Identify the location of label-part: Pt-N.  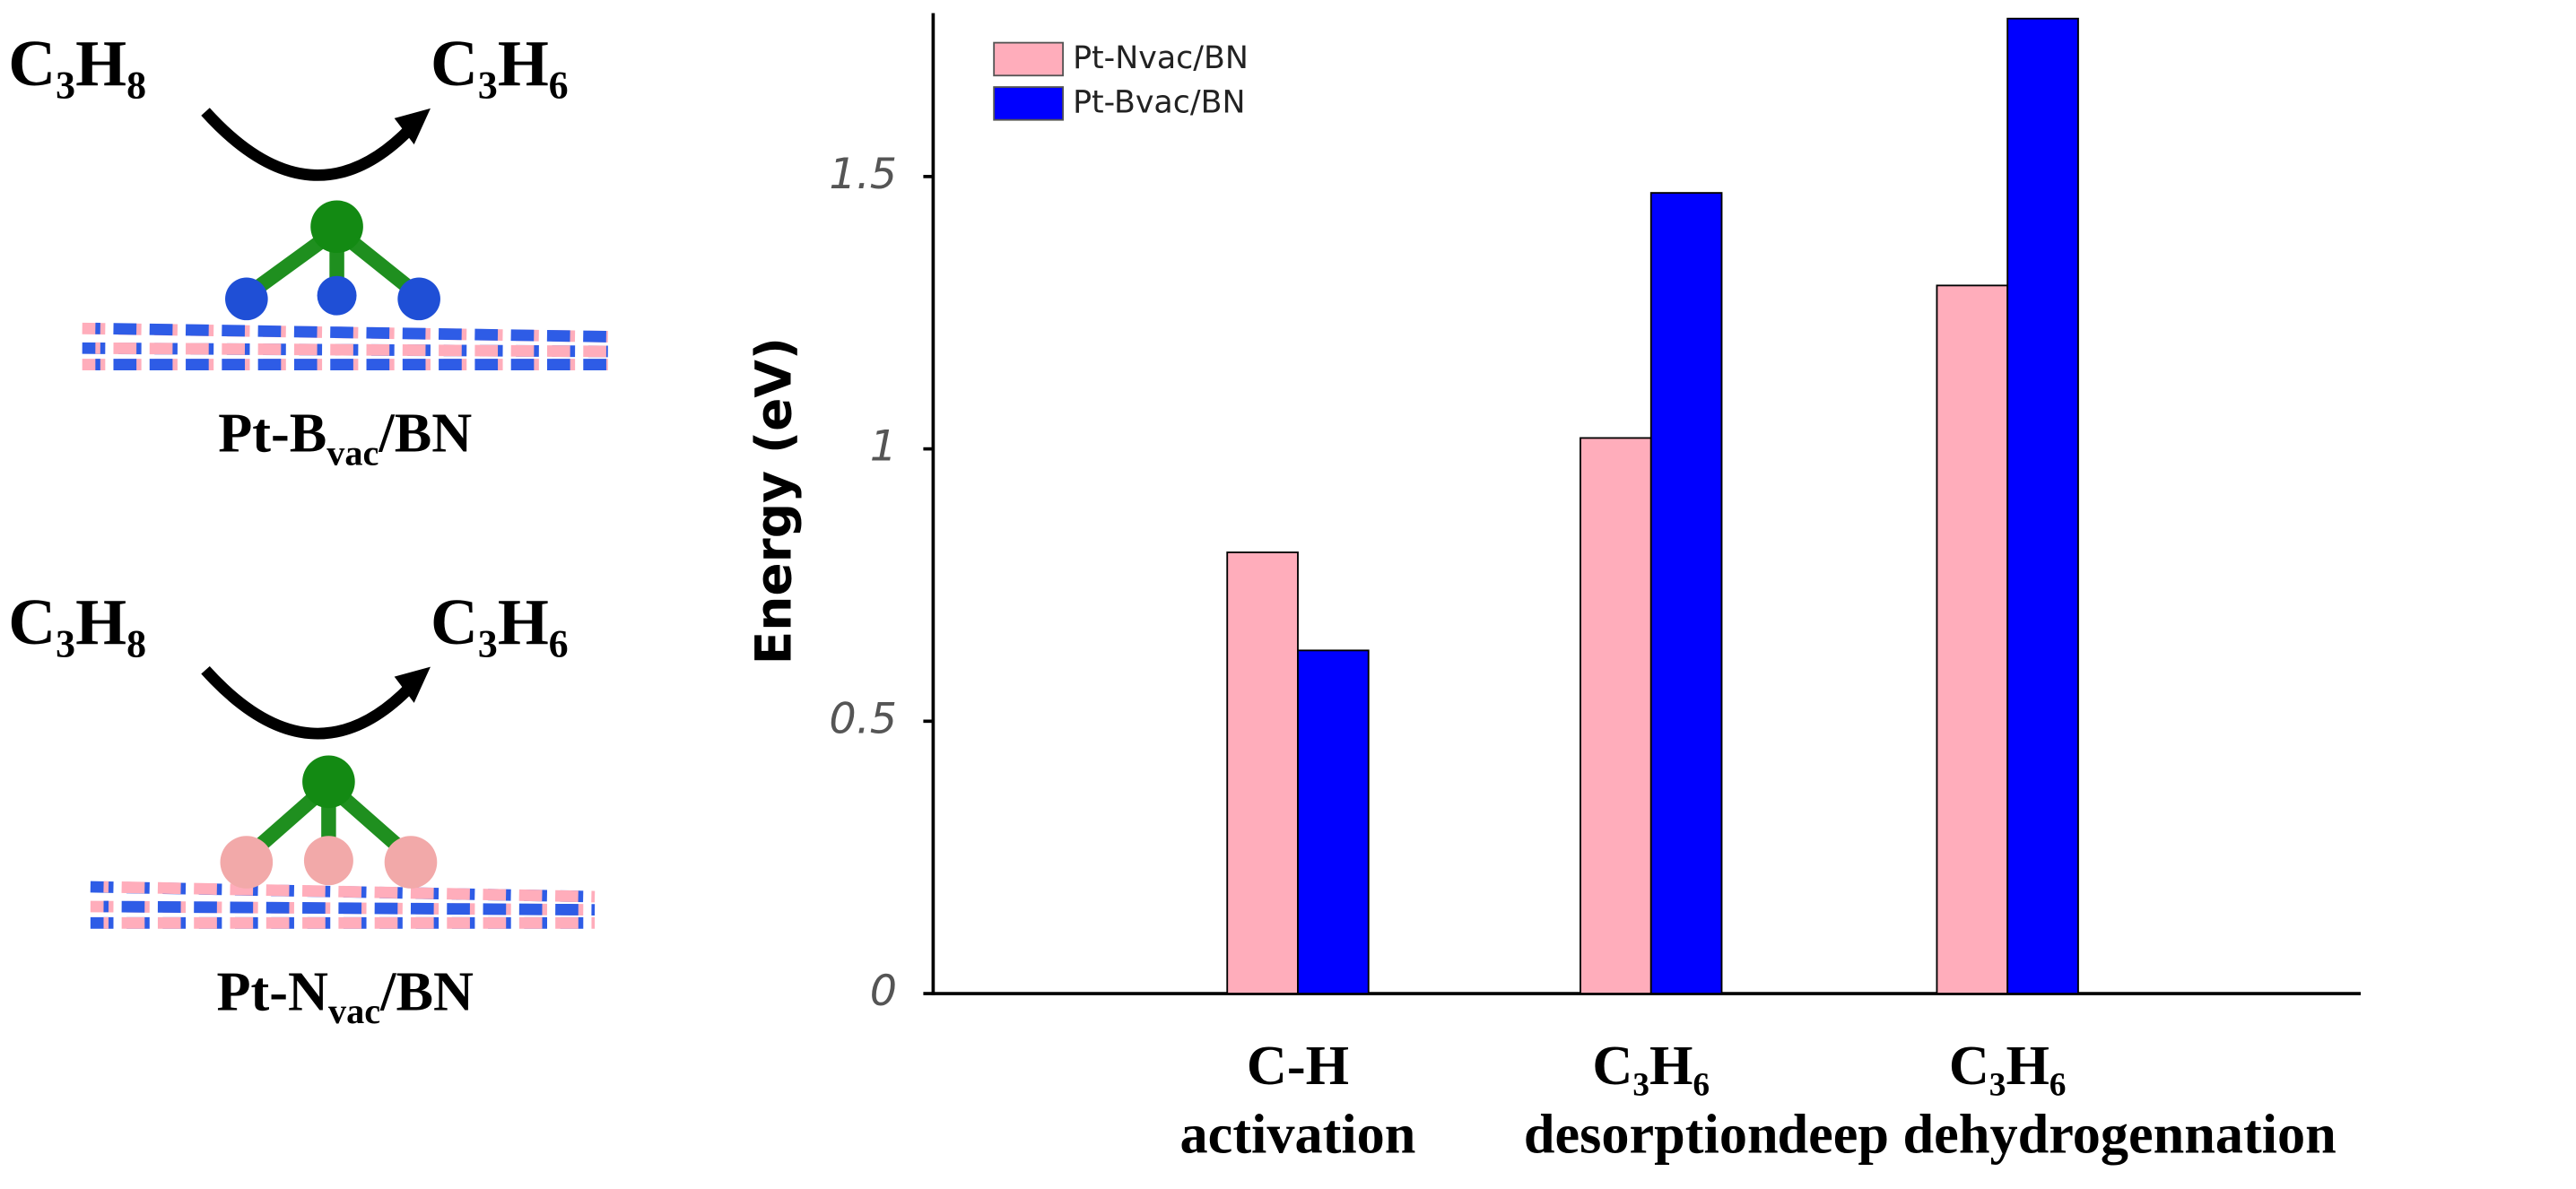
(272, 991).